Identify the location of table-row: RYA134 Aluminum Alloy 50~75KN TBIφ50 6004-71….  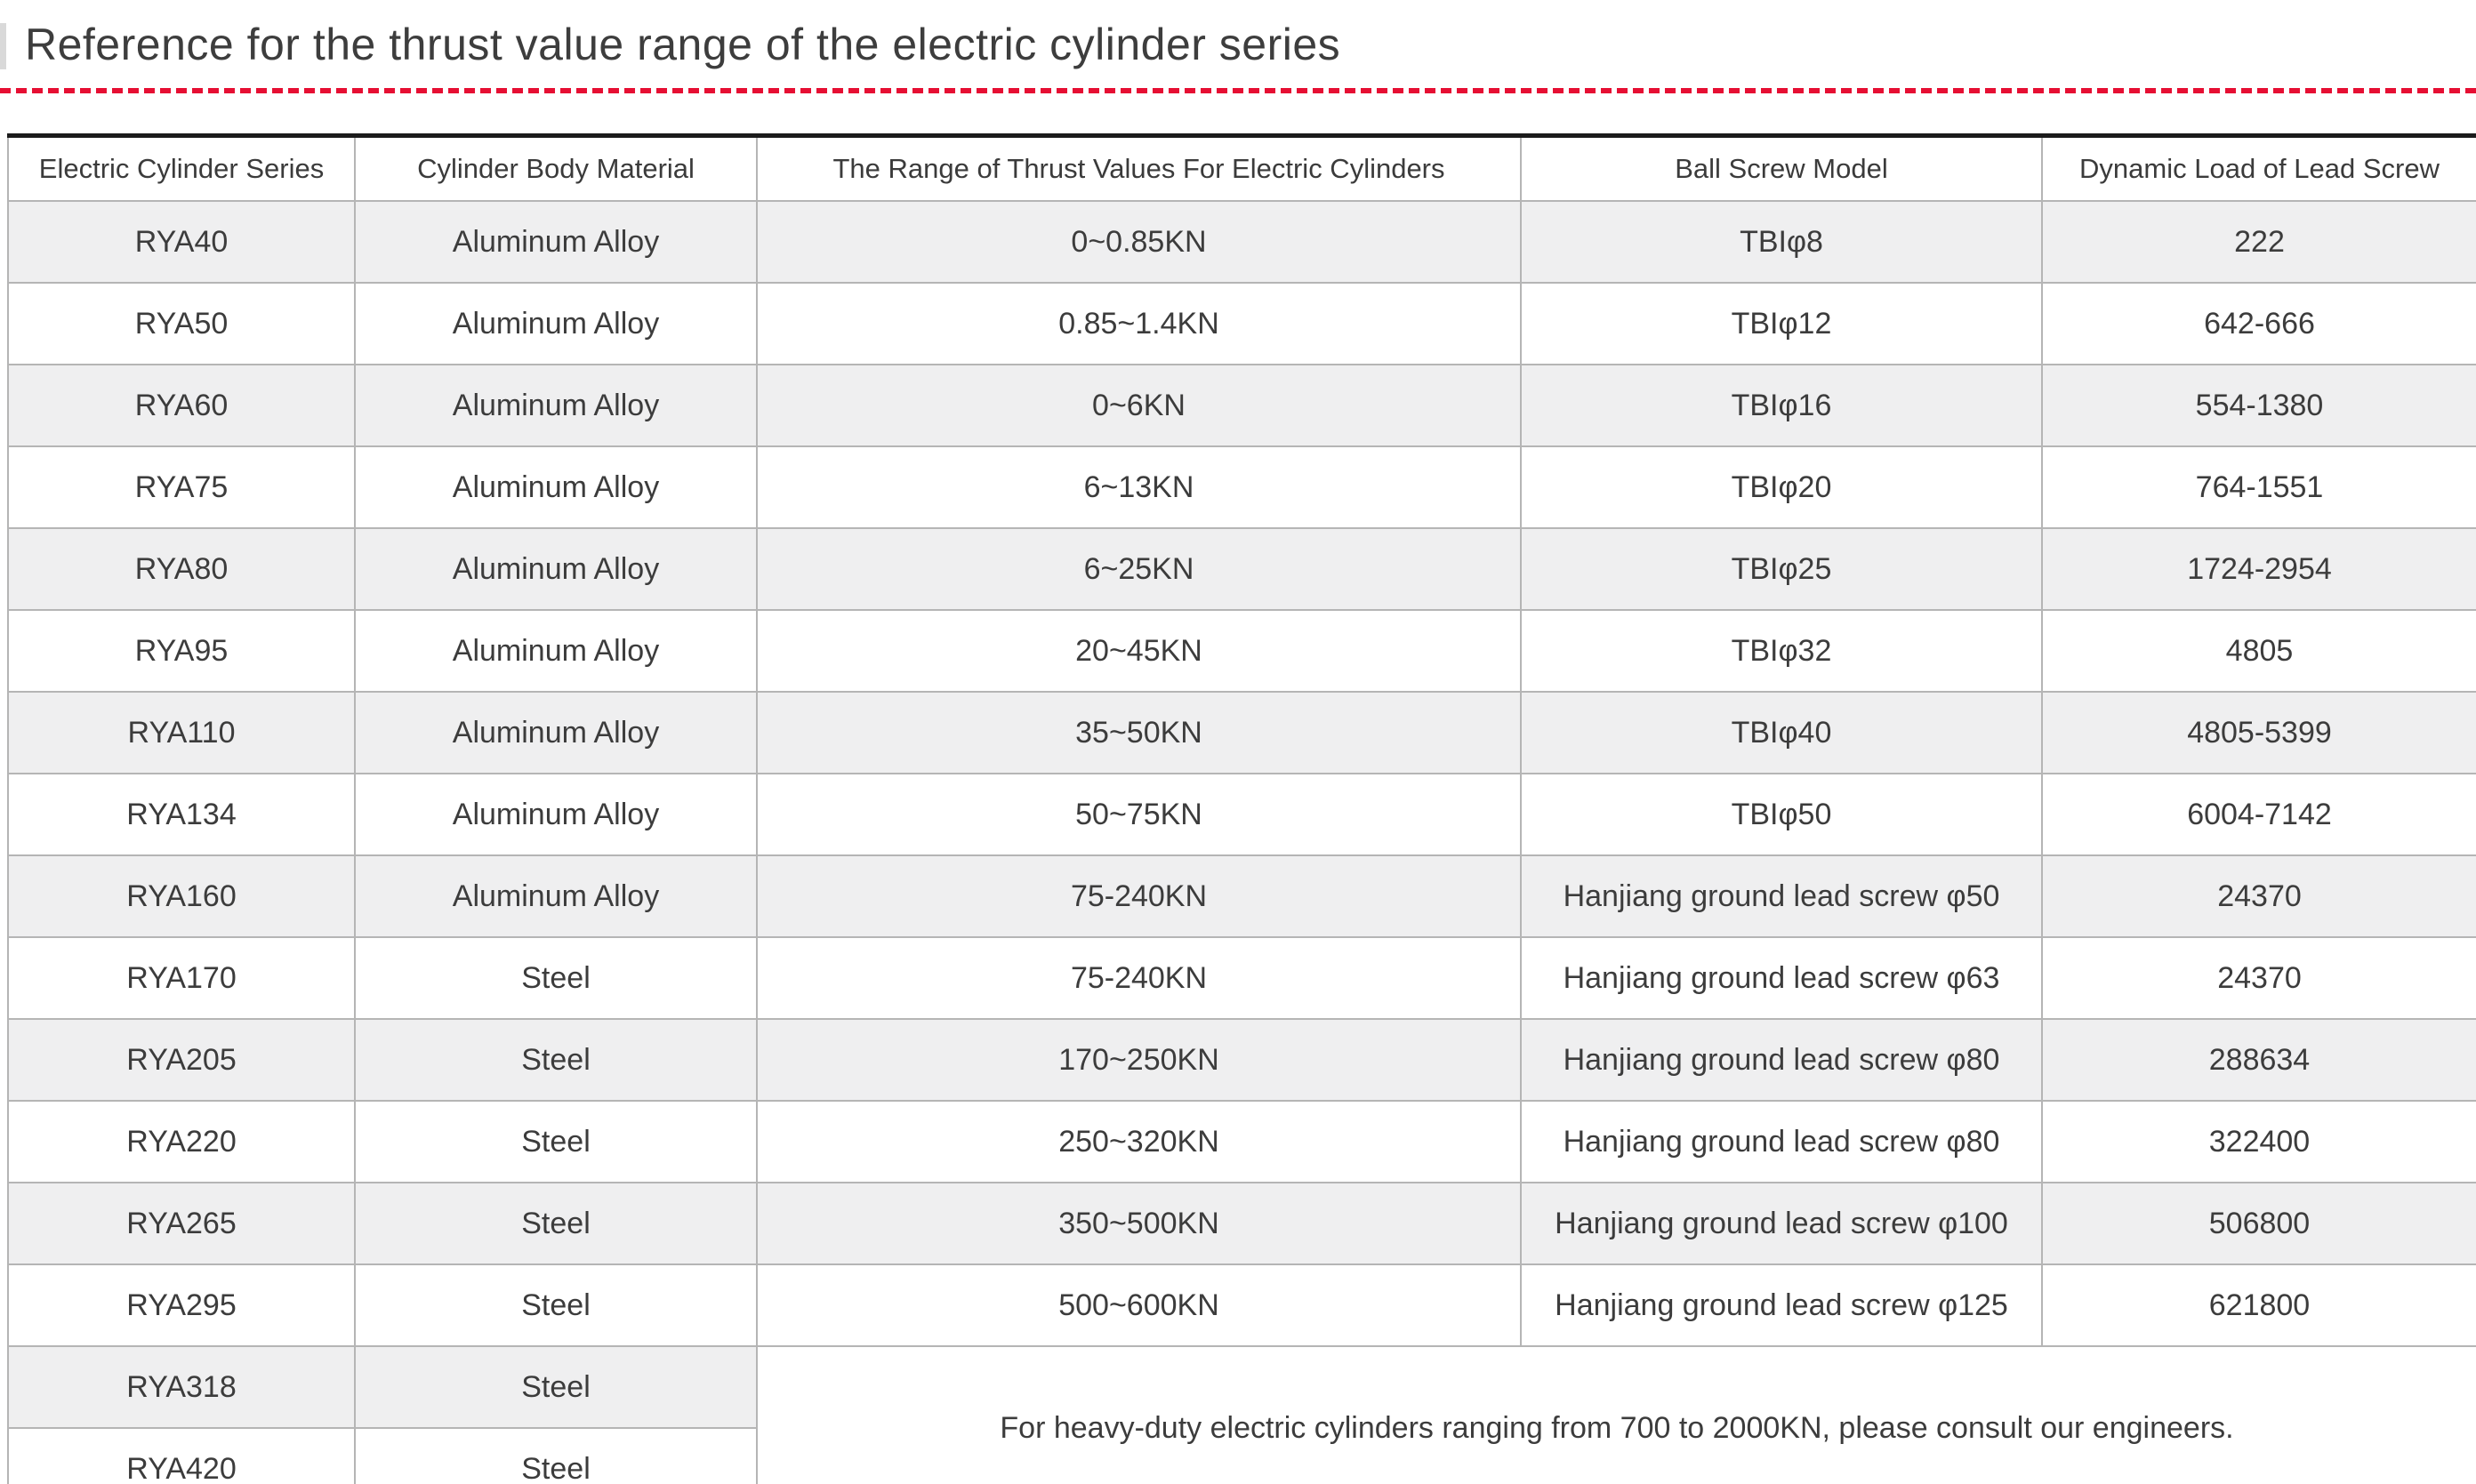
(1241, 814).